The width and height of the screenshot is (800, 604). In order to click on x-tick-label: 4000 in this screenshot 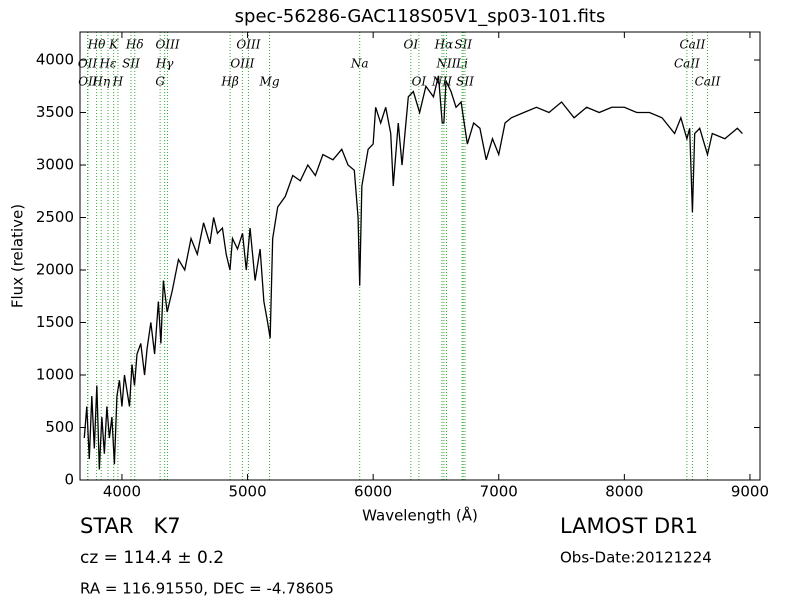, I will do `click(122, 492)`.